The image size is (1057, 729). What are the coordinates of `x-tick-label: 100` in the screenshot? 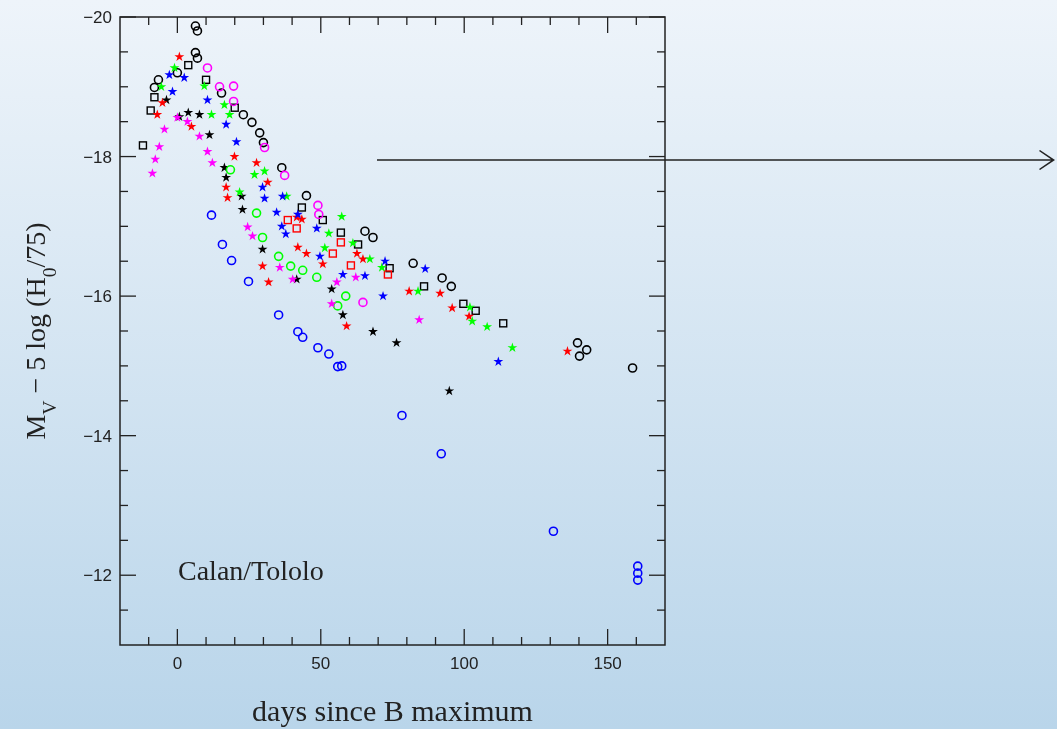 It's located at (464, 663).